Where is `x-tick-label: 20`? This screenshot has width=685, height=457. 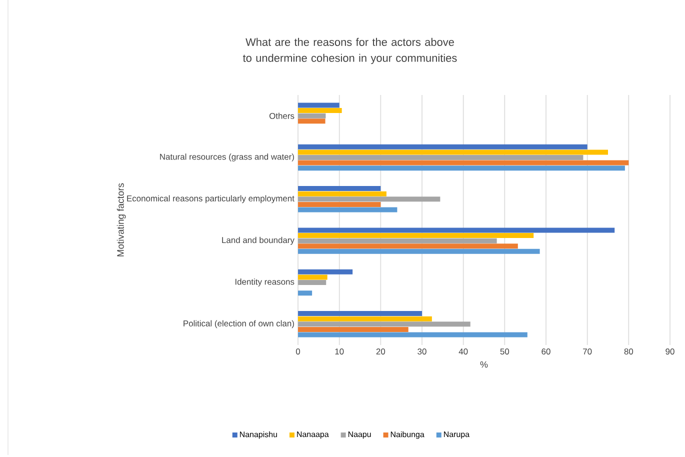 x-tick-label: 20 is located at coordinates (381, 351).